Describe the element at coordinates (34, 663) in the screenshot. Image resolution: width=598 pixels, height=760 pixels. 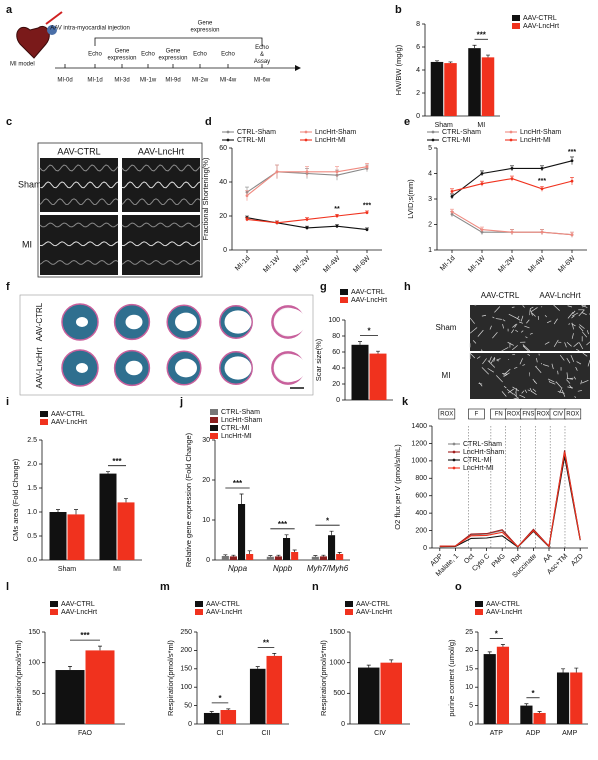
I see `y-tick-label: 100` at that location.